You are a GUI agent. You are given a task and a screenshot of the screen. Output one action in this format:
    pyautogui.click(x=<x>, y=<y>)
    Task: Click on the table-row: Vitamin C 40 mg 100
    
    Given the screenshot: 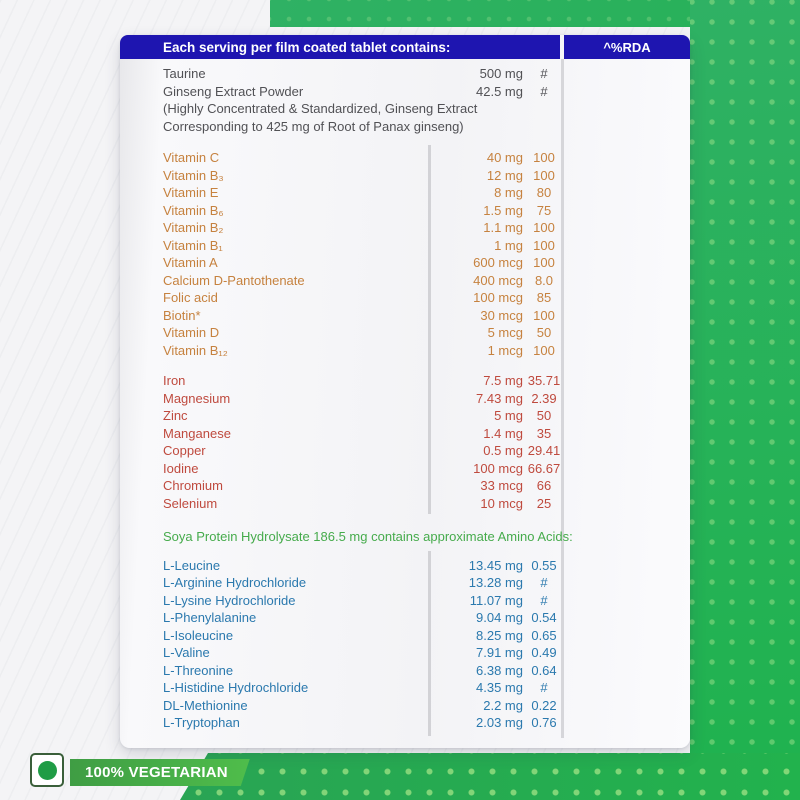 What is the action you would take?
    pyautogui.click(x=405, y=158)
    